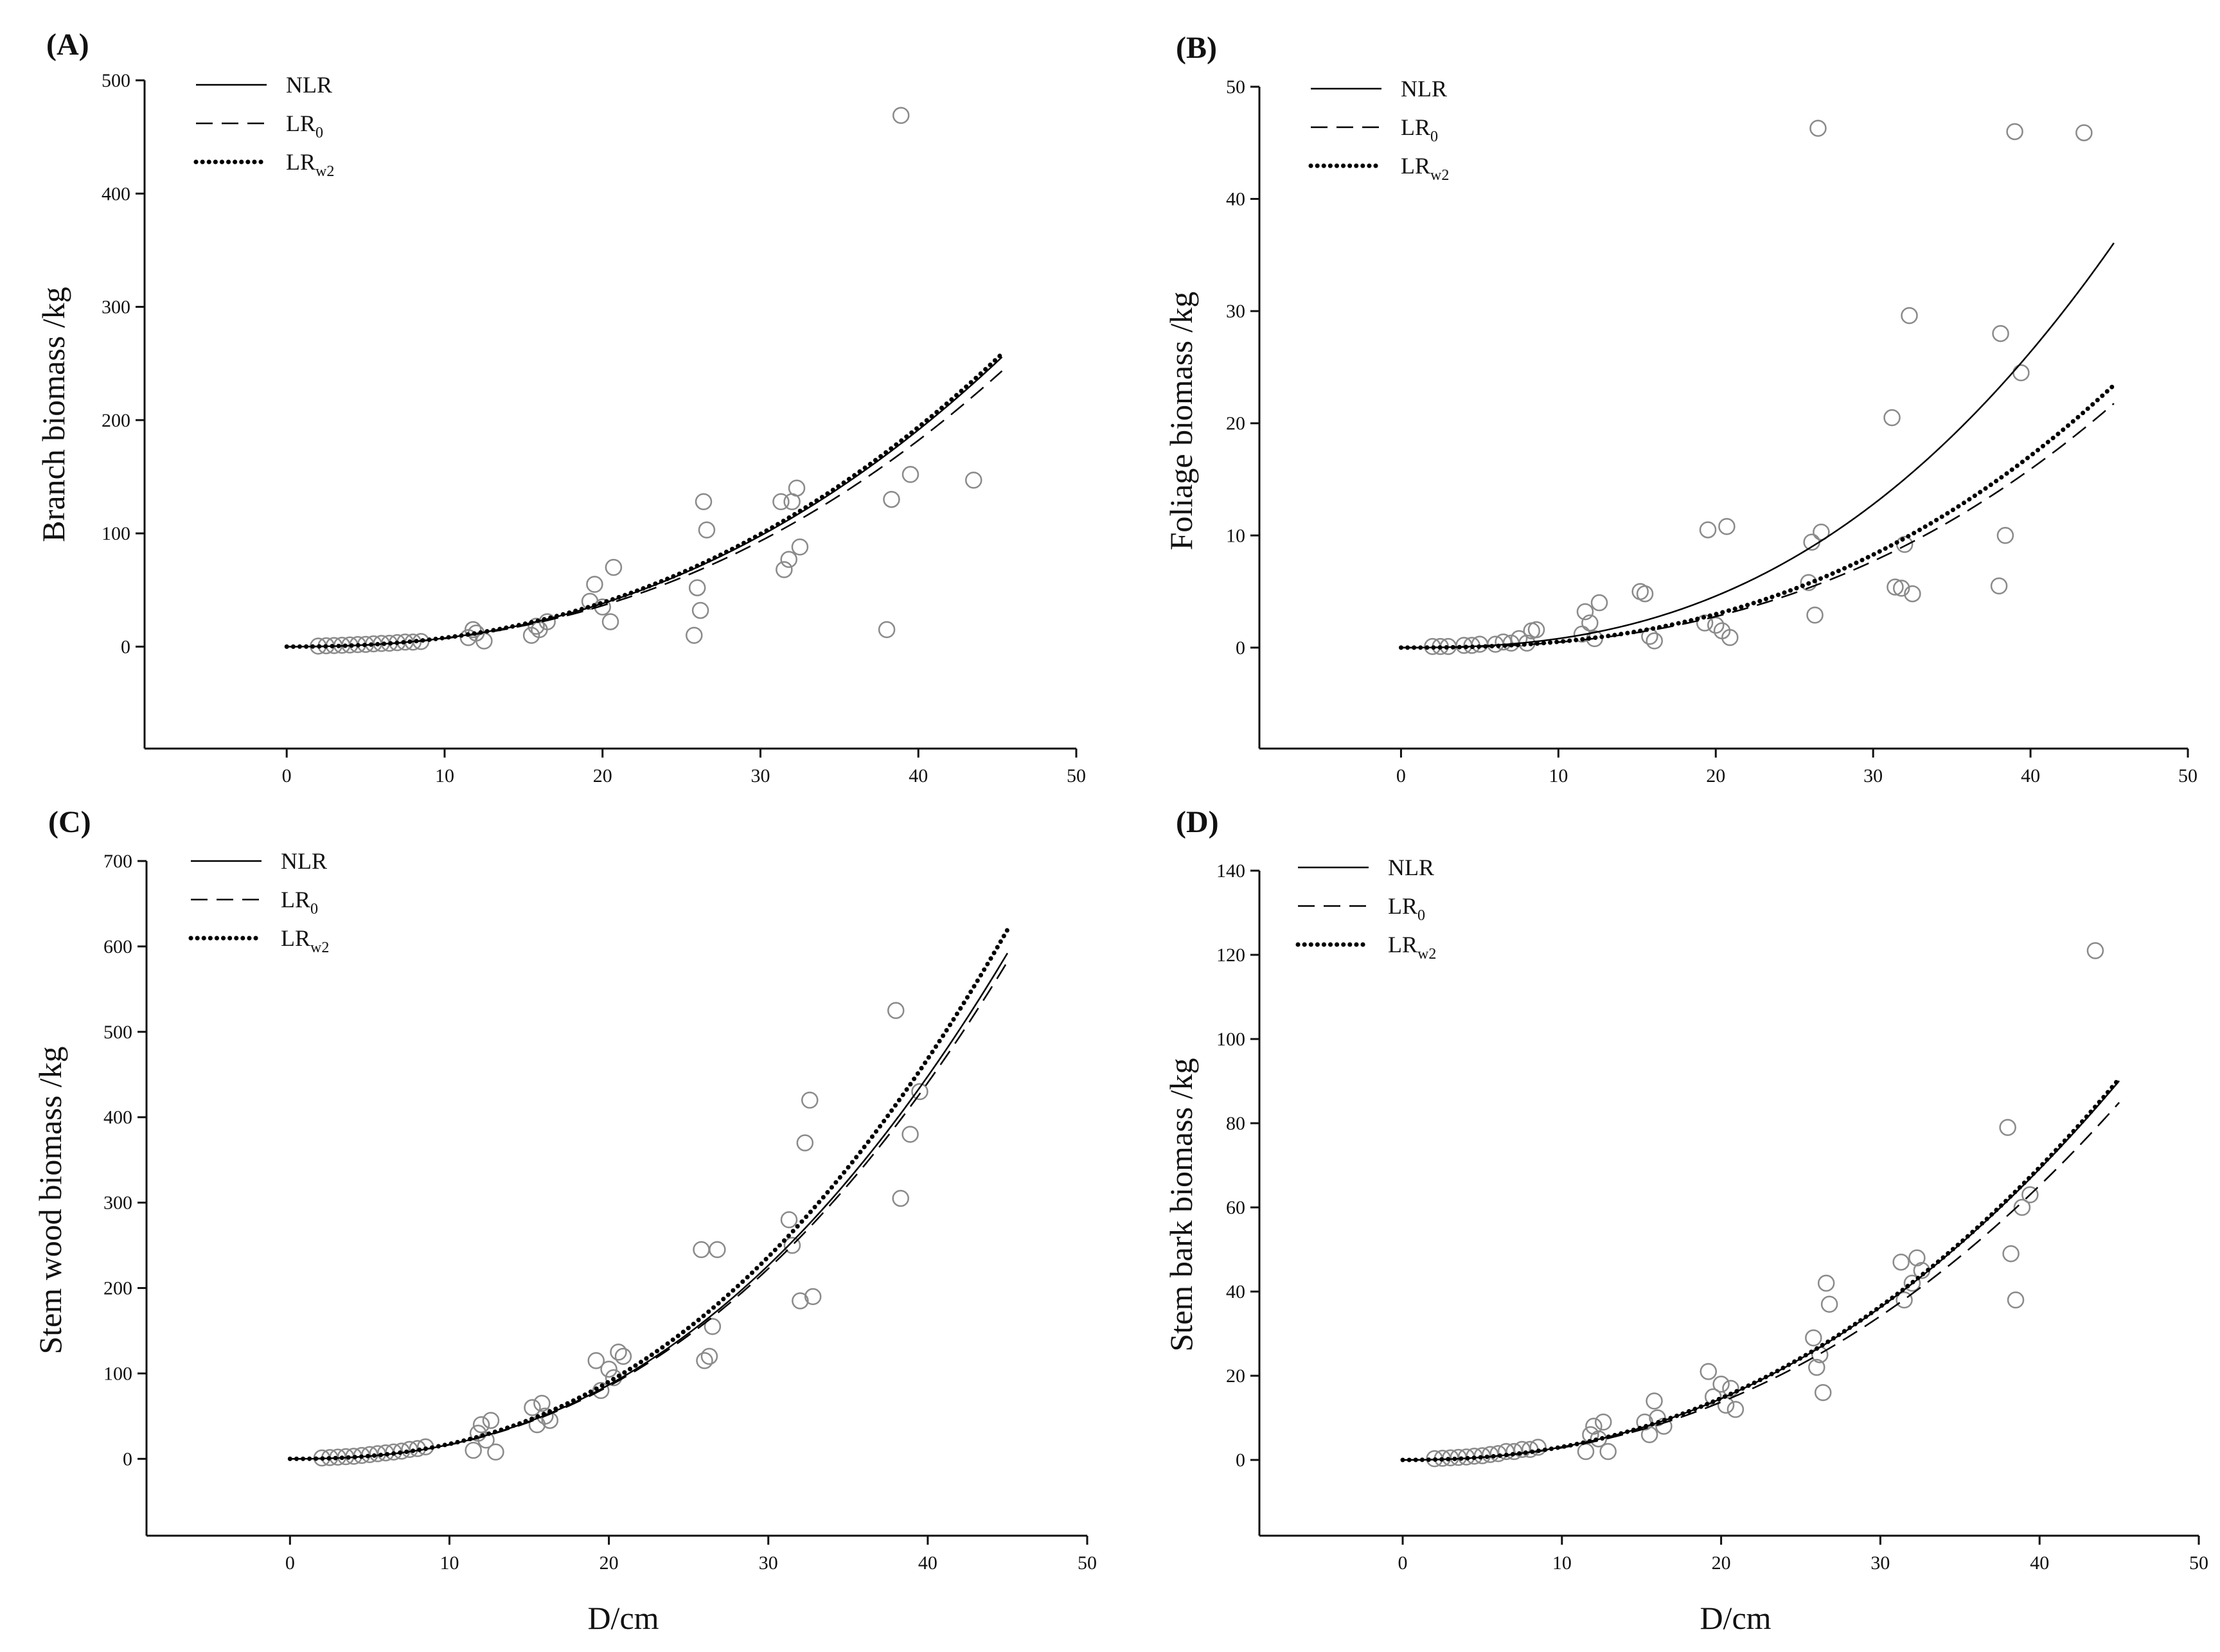 This screenshot has width=2220, height=1652. I want to click on x-tick-label: 50, so click(1076, 775).